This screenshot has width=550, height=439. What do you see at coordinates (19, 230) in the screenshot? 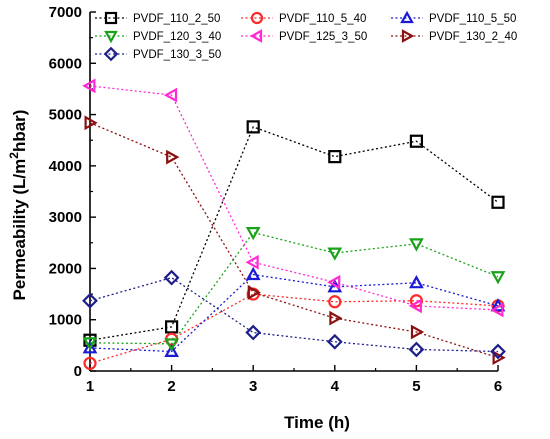
I see `y-axis-title-prefix: Permeability (L/m` at bounding box center [19, 230].